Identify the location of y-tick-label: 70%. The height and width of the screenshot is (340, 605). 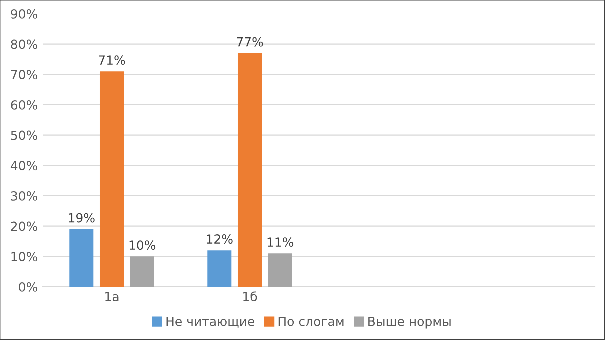
(24, 75).